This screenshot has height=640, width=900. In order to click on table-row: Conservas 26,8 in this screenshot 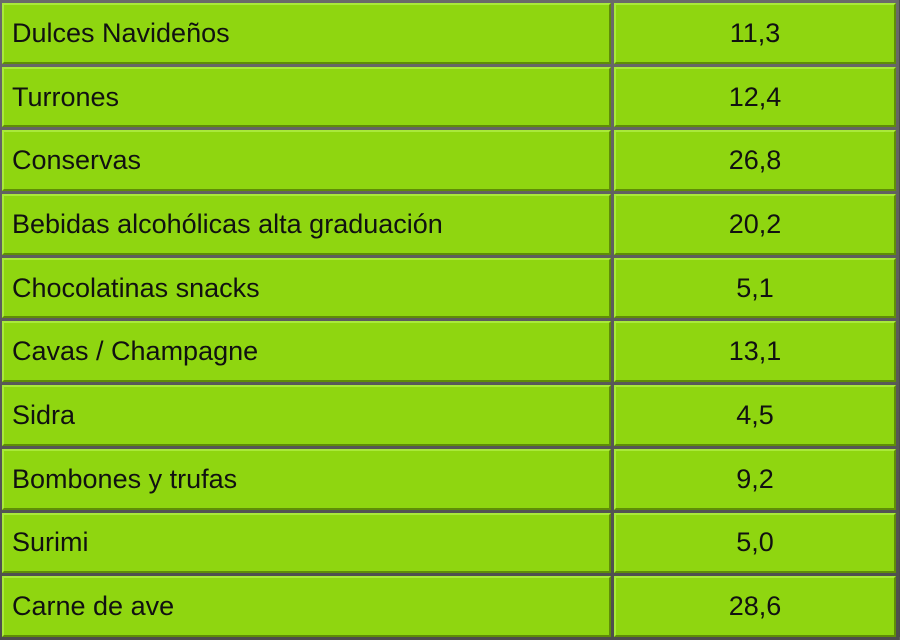, I will do `click(449, 161)`.